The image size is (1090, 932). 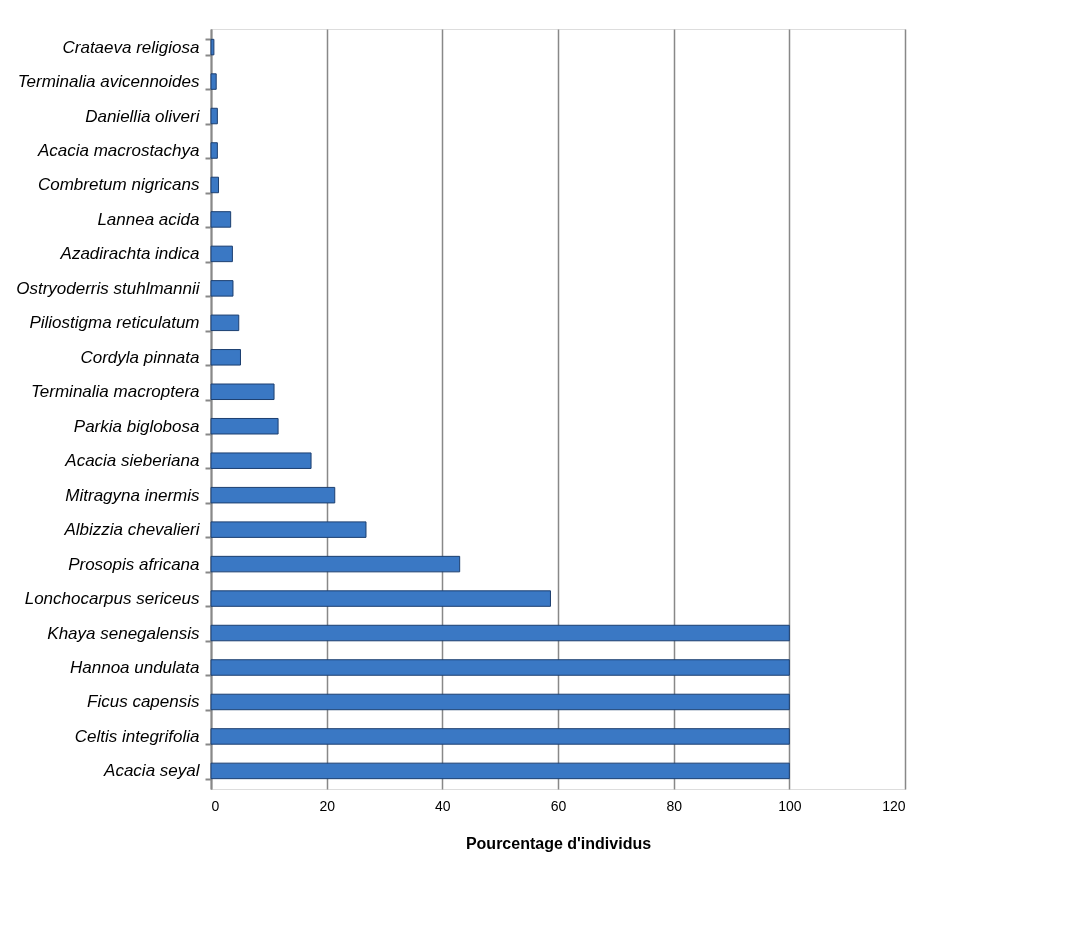 I want to click on x-tick-label: 60, so click(x=558, y=805).